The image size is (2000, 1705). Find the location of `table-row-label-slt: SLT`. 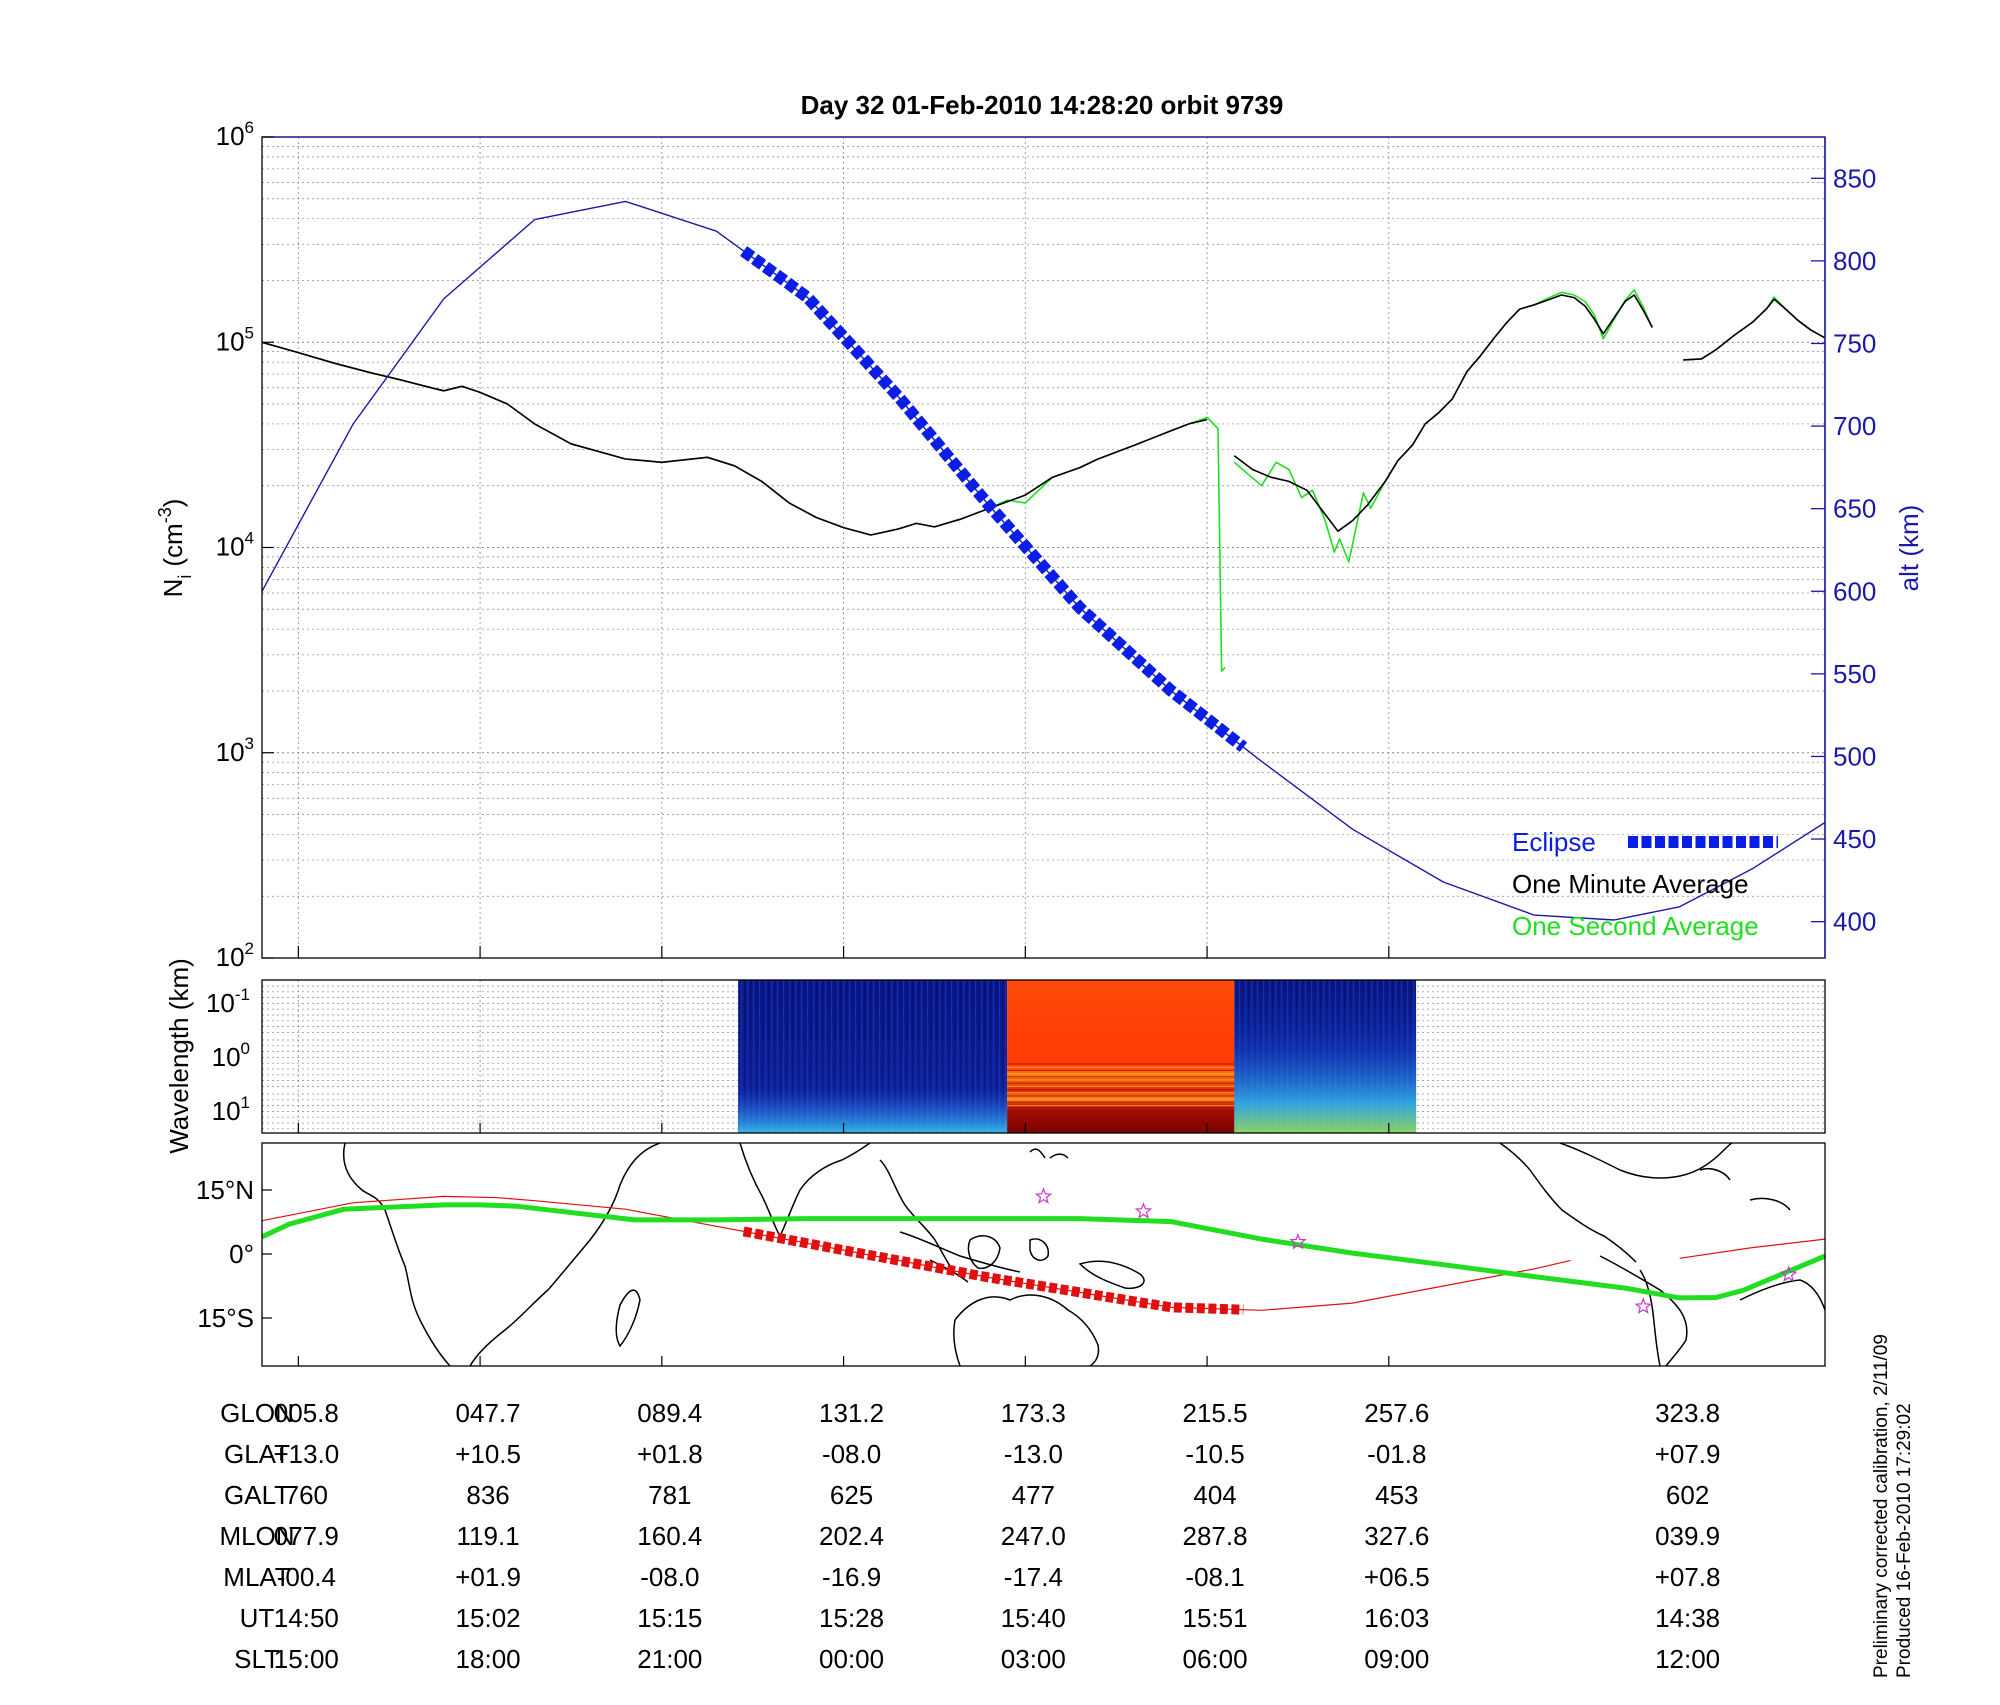

table-row-label-slt: SLT is located at coordinates (257, 1659).